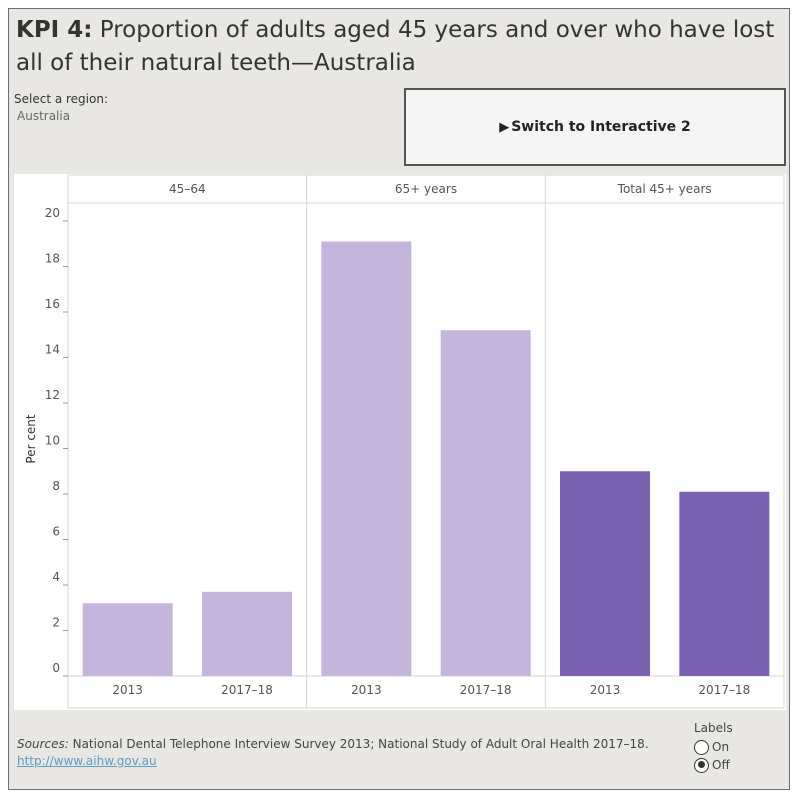 This screenshot has width=800, height=800. What do you see at coordinates (43, 744) in the screenshot?
I see `sources-label: Sources:` at bounding box center [43, 744].